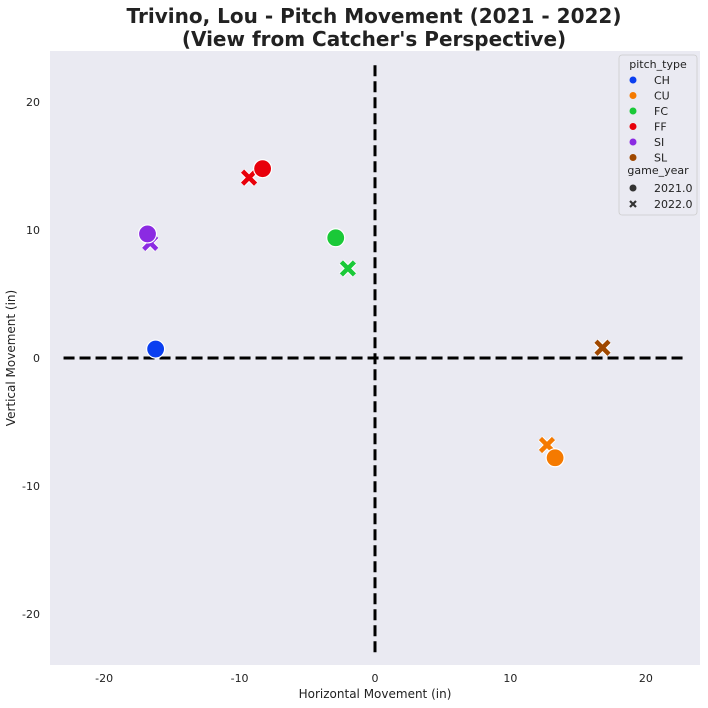  I want to click on legend-label-cu: CU, so click(662, 96).